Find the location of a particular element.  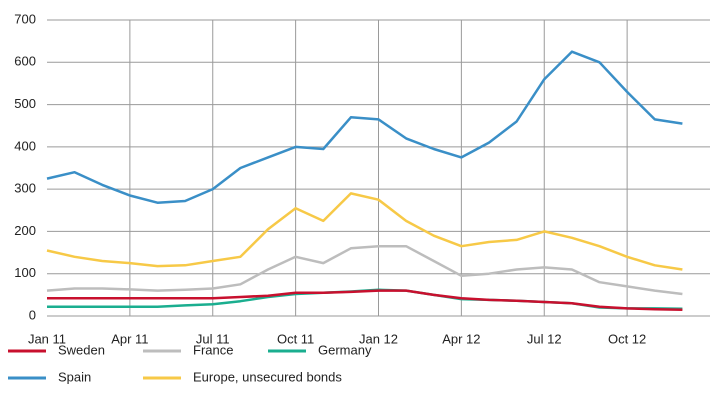

x-tick-label: Jul 11 is located at coordinates (213, 338).